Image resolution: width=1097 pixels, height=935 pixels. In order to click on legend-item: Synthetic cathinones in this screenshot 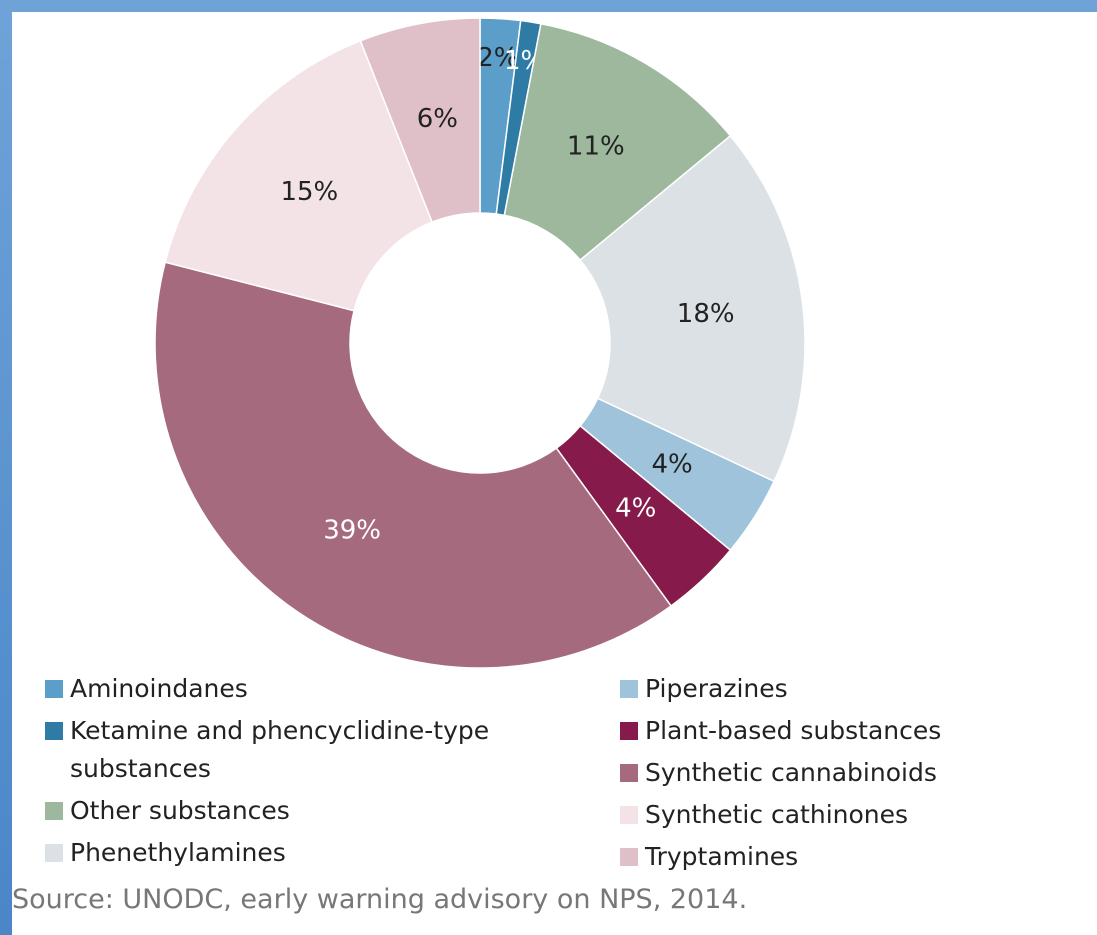, I will do `click(852, 815)`.